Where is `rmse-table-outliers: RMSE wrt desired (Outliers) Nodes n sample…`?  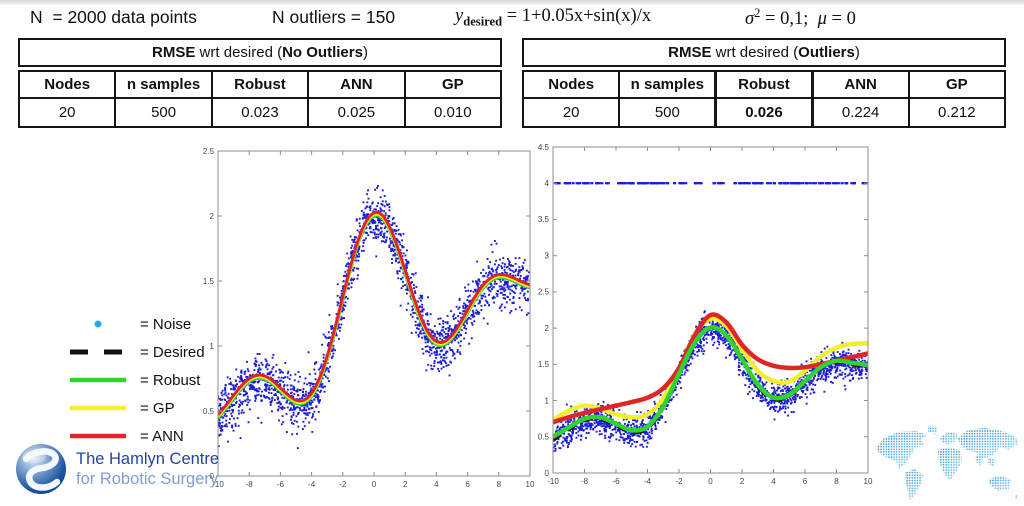 rmse-table-outliers: RMSE wrt desired (Outliers) Nodes n sample… is located at coordinates (764, 83).